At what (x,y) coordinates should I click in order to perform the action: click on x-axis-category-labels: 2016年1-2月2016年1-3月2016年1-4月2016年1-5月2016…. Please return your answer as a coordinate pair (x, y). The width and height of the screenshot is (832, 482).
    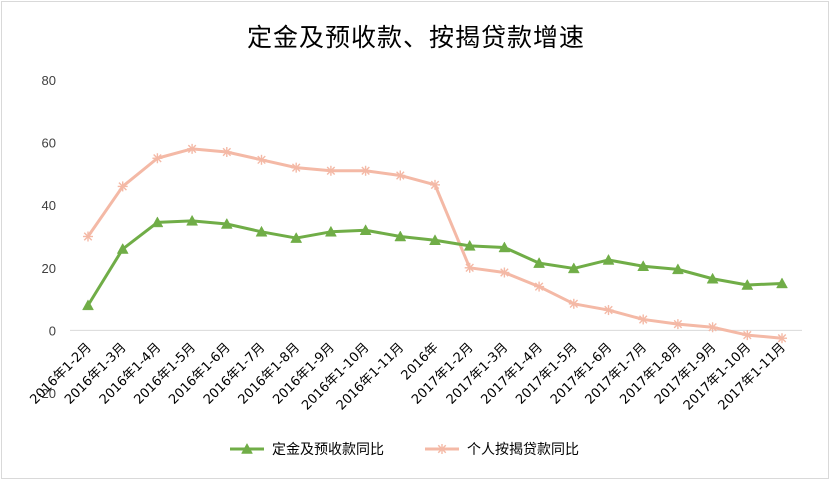
    Looking at the image, I should click on (407, 376).